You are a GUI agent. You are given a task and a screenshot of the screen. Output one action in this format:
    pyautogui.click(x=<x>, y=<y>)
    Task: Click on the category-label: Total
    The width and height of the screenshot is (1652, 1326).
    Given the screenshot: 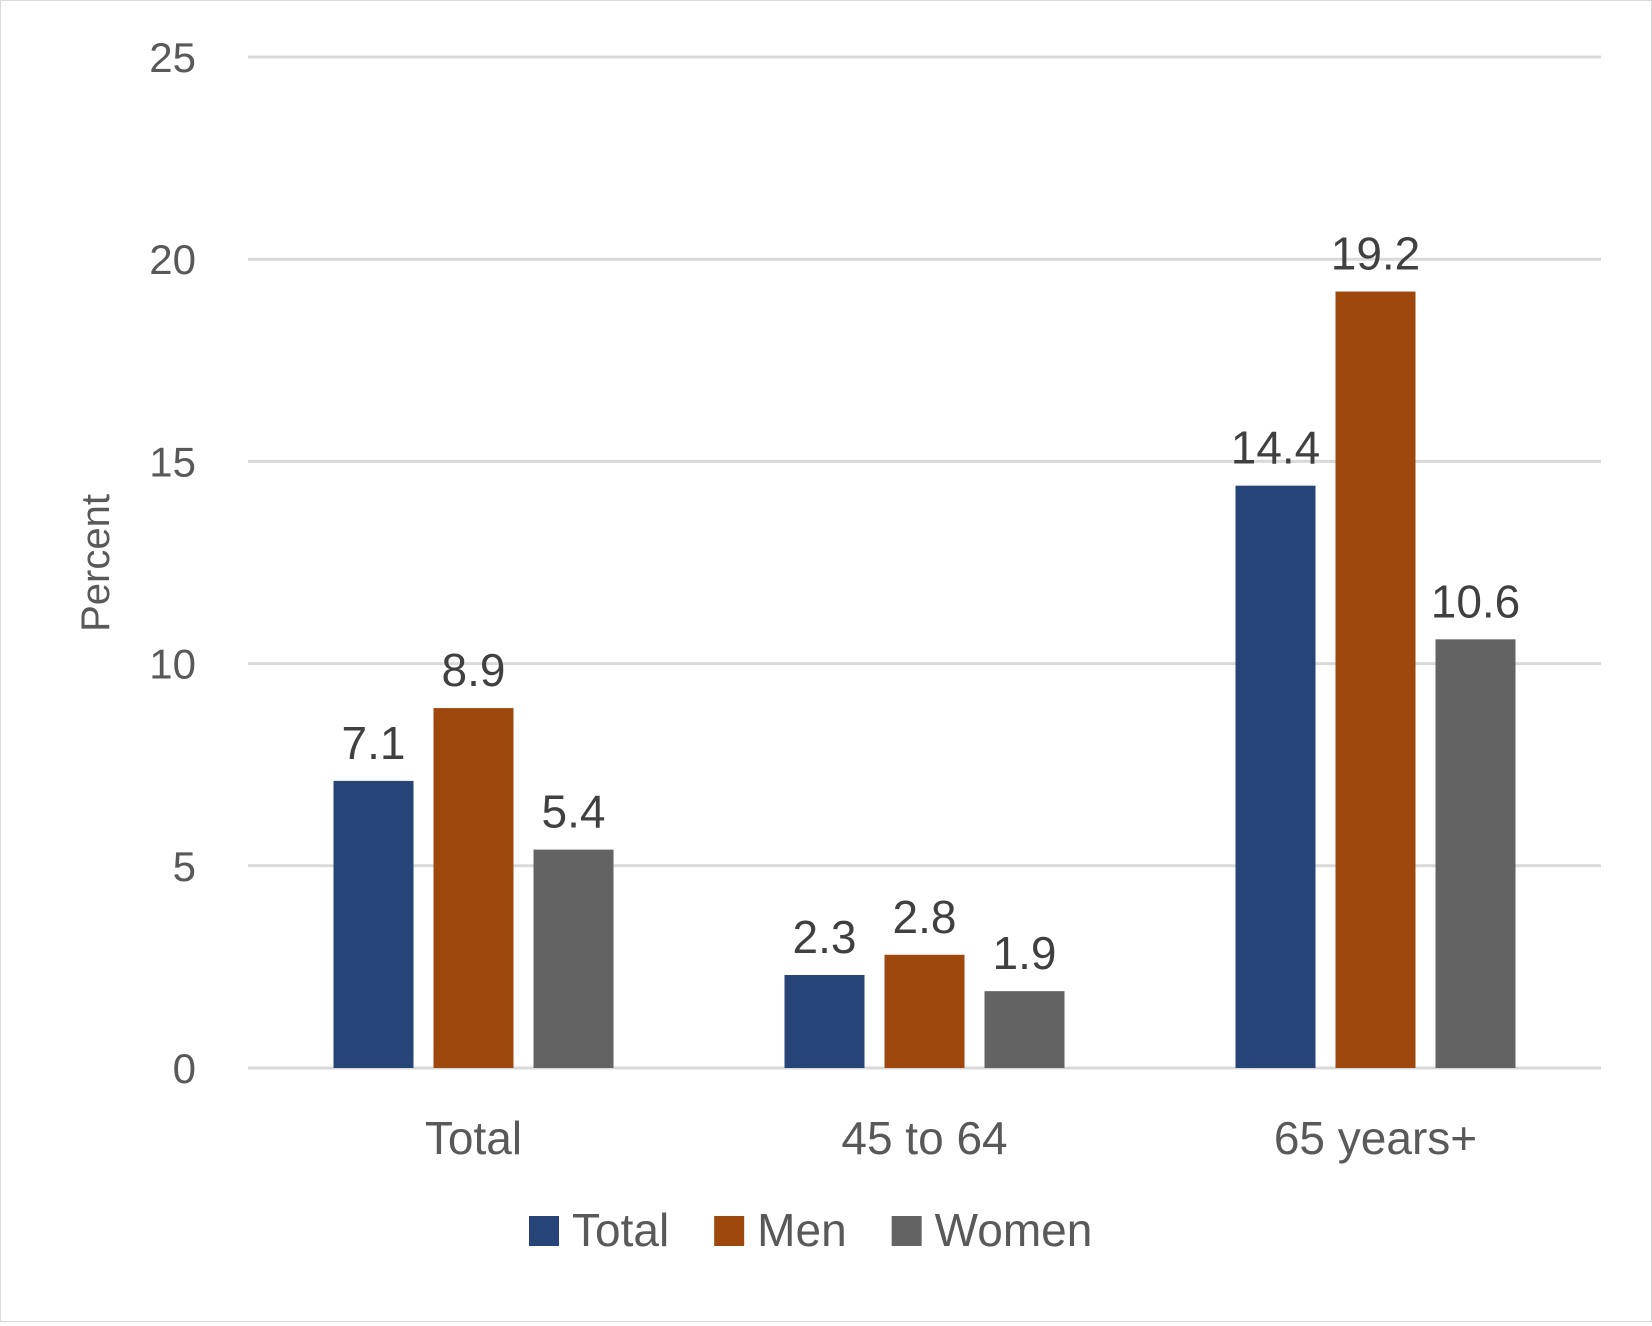 What is the action you would take?
    pyautogui.click(x=473, y=1138)
    